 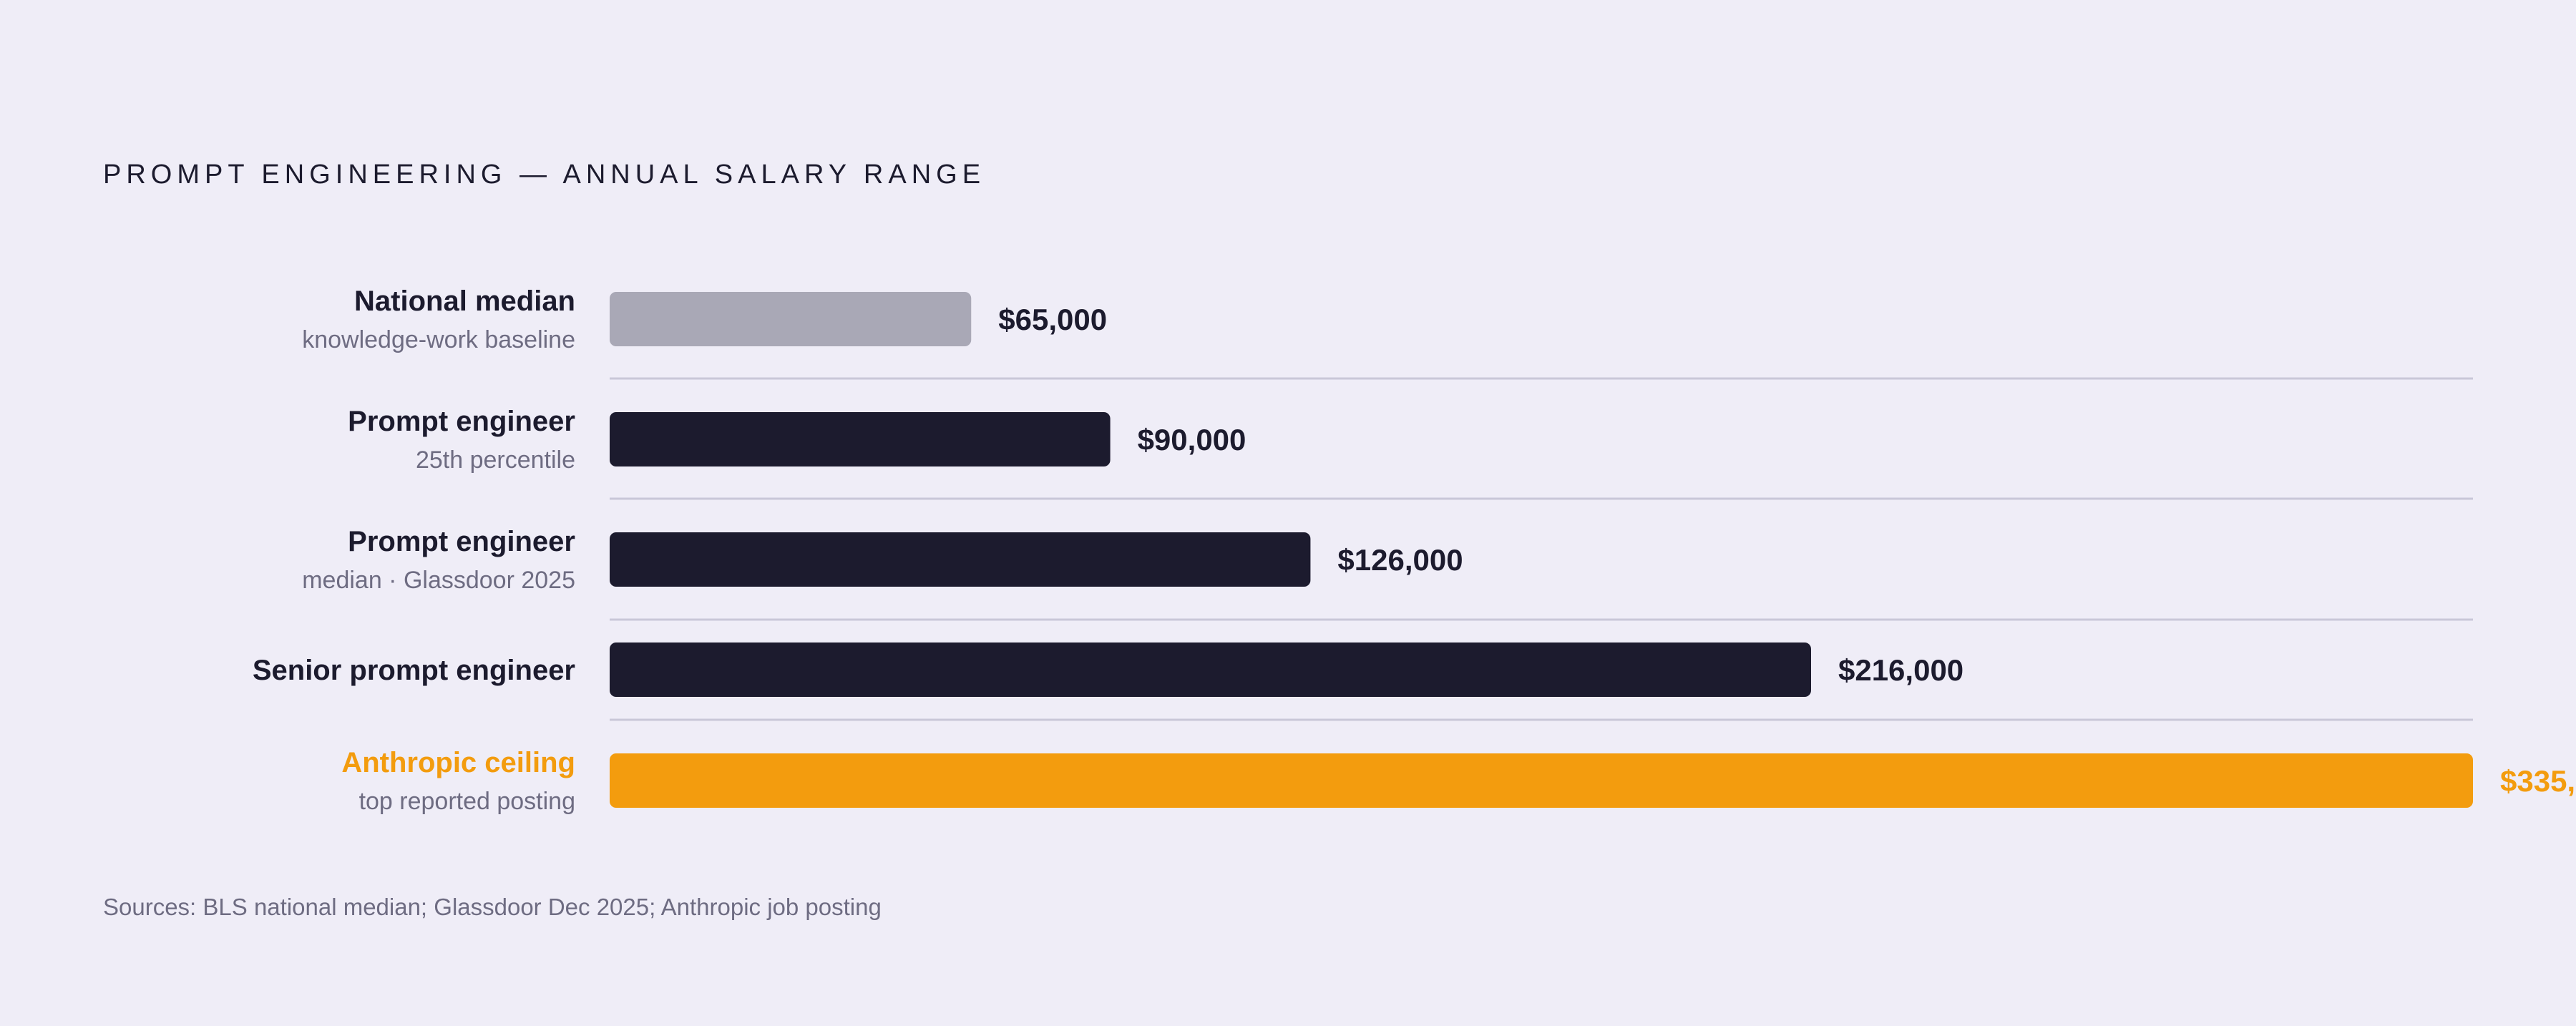 What do you see at coordinates (1192, 440) in the screenshot?
I see `value-label: $90,000` at bounding box center [1192, 440].